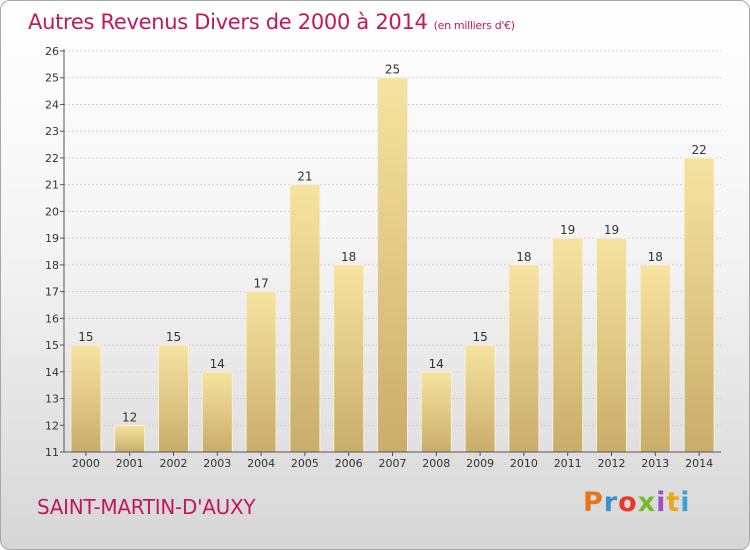 Image resolution: width=750 pixels, height=550 pixels. What do you see at coordinates (52, 104) in the screenshot?
I see `y-tick-label: 24` at bounding box center [52, 104].